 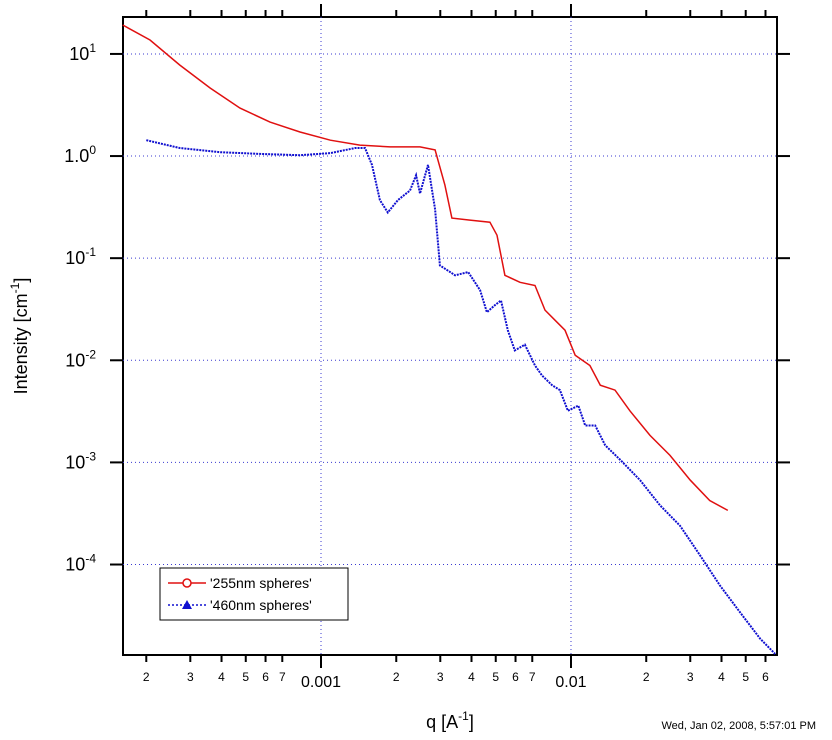 What do you see at coordinates (90, 559) in the screenshot?
I see `y-tick-exponent: -4` at bounding box center [90, 559].